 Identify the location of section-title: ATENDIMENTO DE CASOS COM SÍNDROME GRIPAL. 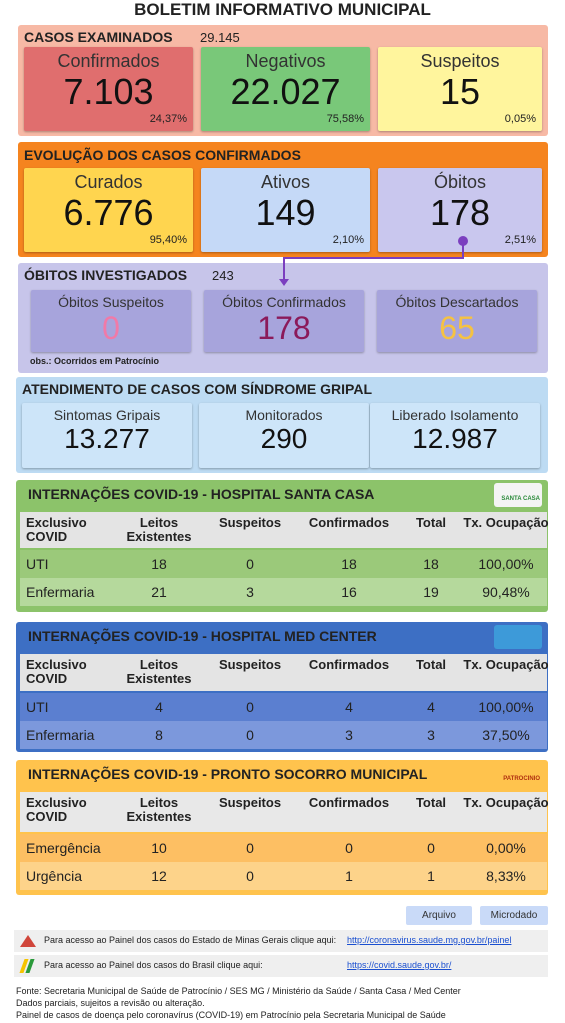
(197, 389).